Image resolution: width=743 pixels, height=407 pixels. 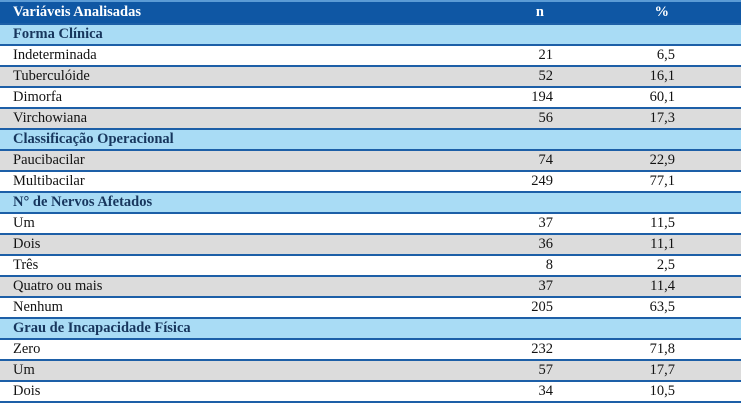 I want to click on section-label: Grau de Incapacidade Física, so click(x=102, y=328).